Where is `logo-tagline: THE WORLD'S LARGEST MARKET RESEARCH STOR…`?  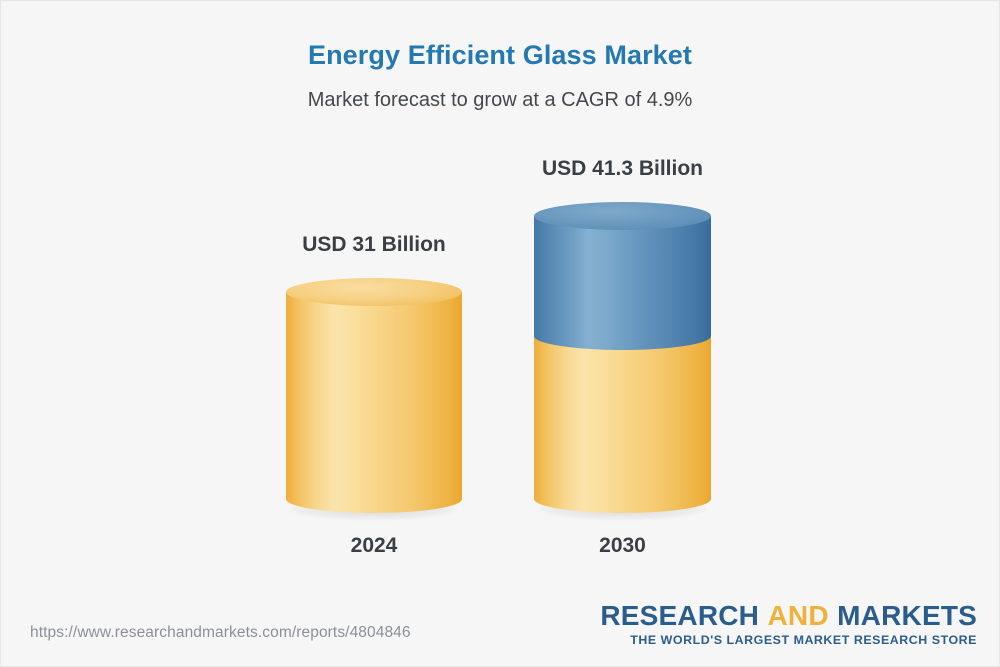
logo-tagline: THE WORLD'S LARGEST MARKET RESEARCH STOR… is located at coordinates (803, 640).